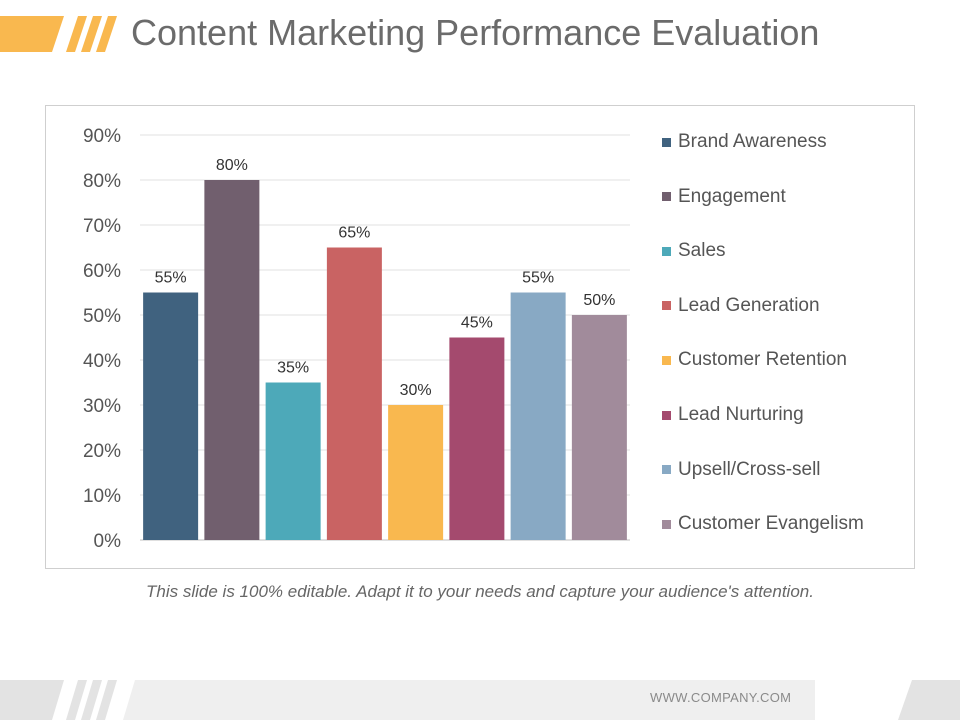  I want to click on footer-right-bar, so click(929, 700).